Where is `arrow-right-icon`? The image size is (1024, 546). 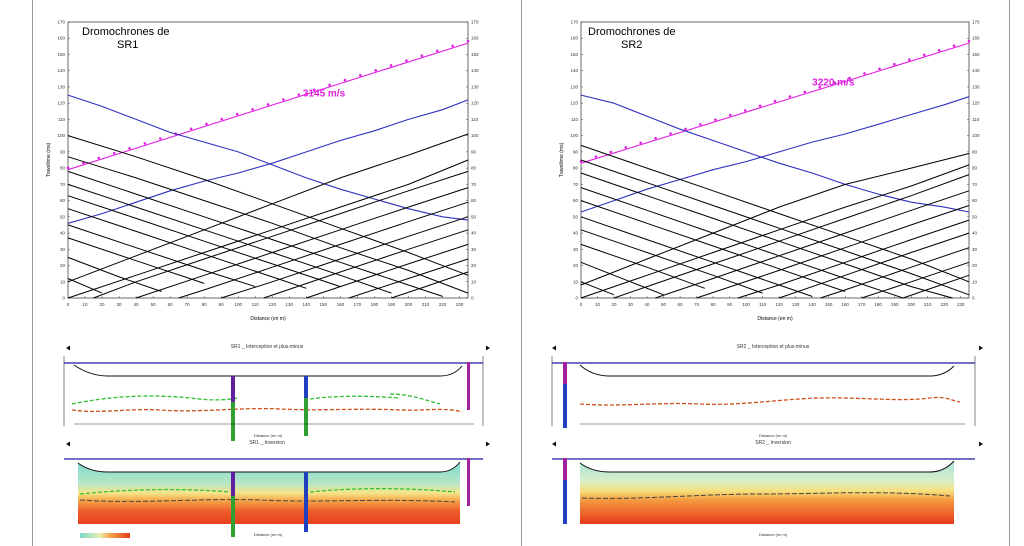
arrow-right-icon is located at coordinates (981, 444).